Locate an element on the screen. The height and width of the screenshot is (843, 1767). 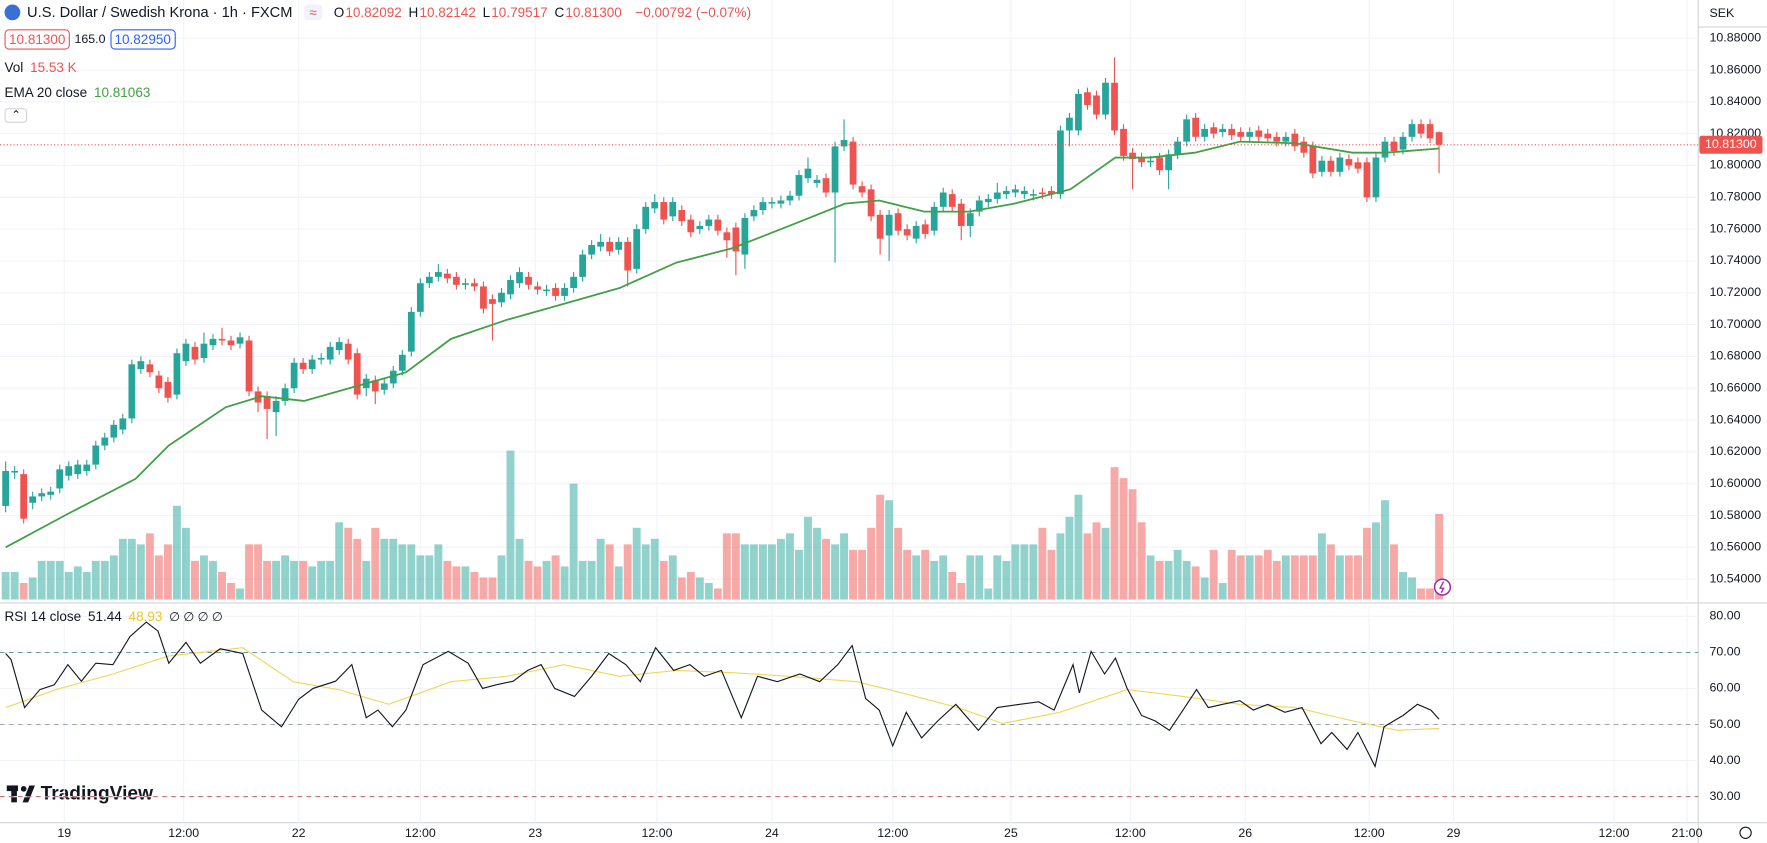
volume-legend: Vol 15.53 K is located at coordinates (41, 68).